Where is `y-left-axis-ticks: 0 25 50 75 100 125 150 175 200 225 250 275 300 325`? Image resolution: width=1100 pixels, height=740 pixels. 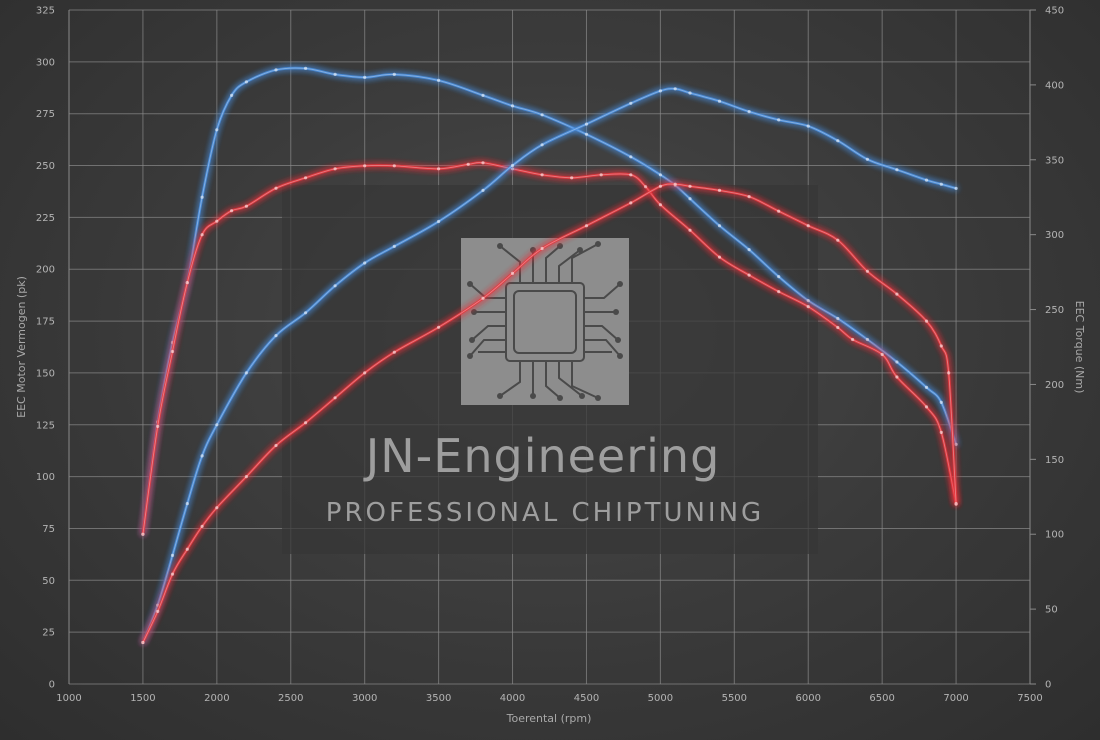
y-left-axis-ticks: 0 25 50 75 100 125 150 175 200 225 250 275 300 325 is located at coordinates (45, 348).